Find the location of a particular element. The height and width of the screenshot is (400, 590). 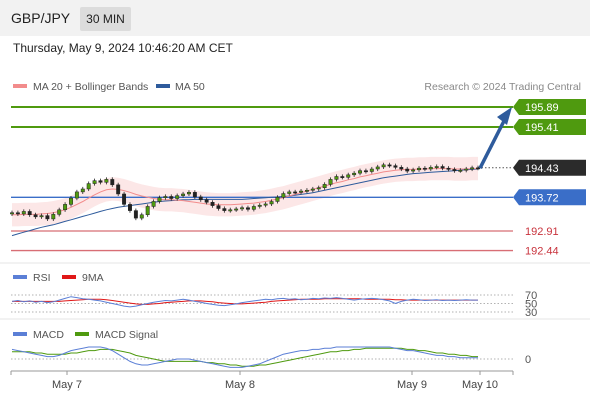

x-tick-label: May 9 is located at coordinates (412, 385).